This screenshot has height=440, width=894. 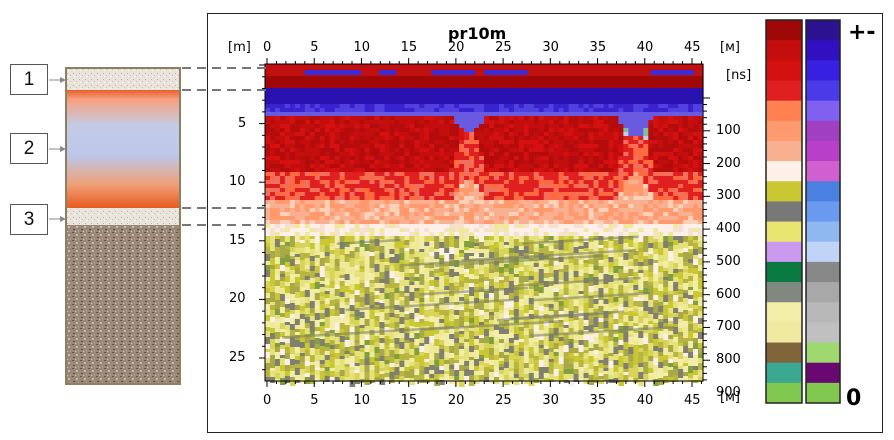 I want to click on depth-tick-label: 25, so click(x=237, y=357).